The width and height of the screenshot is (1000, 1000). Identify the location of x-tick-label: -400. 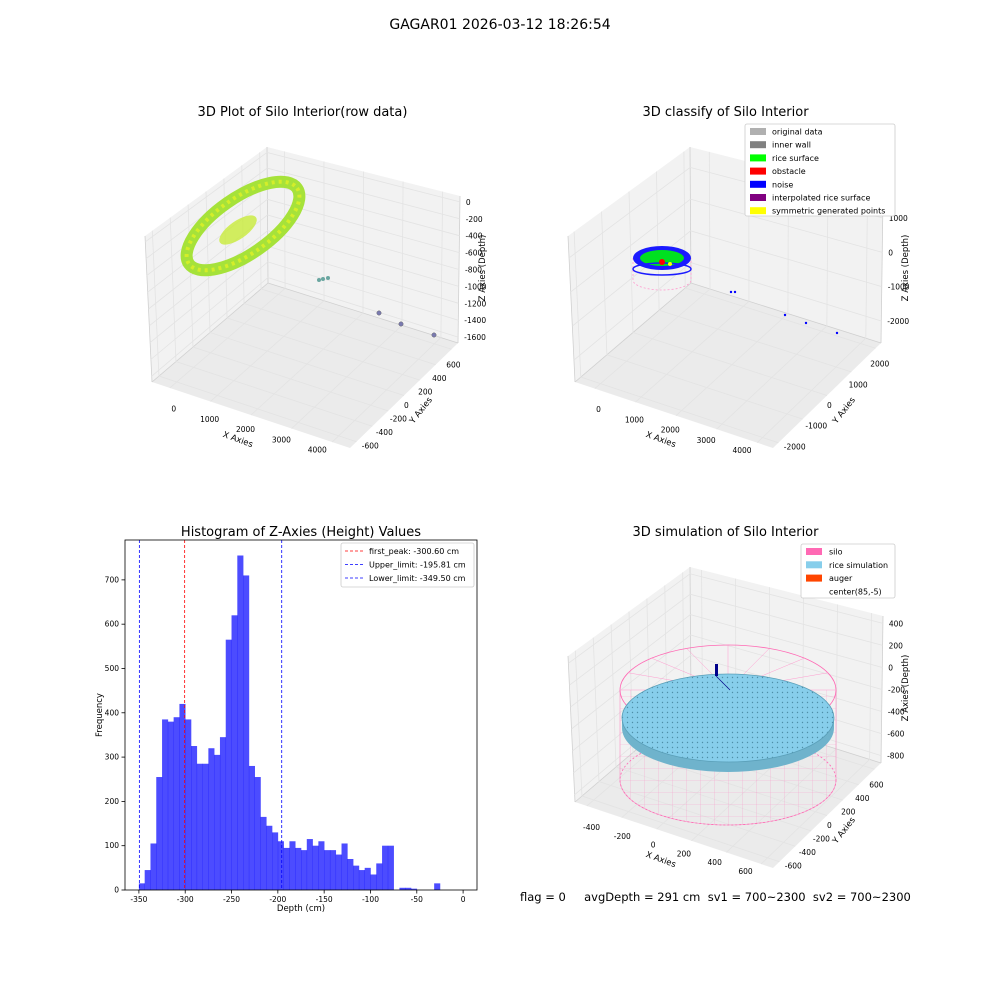
(591, 827).